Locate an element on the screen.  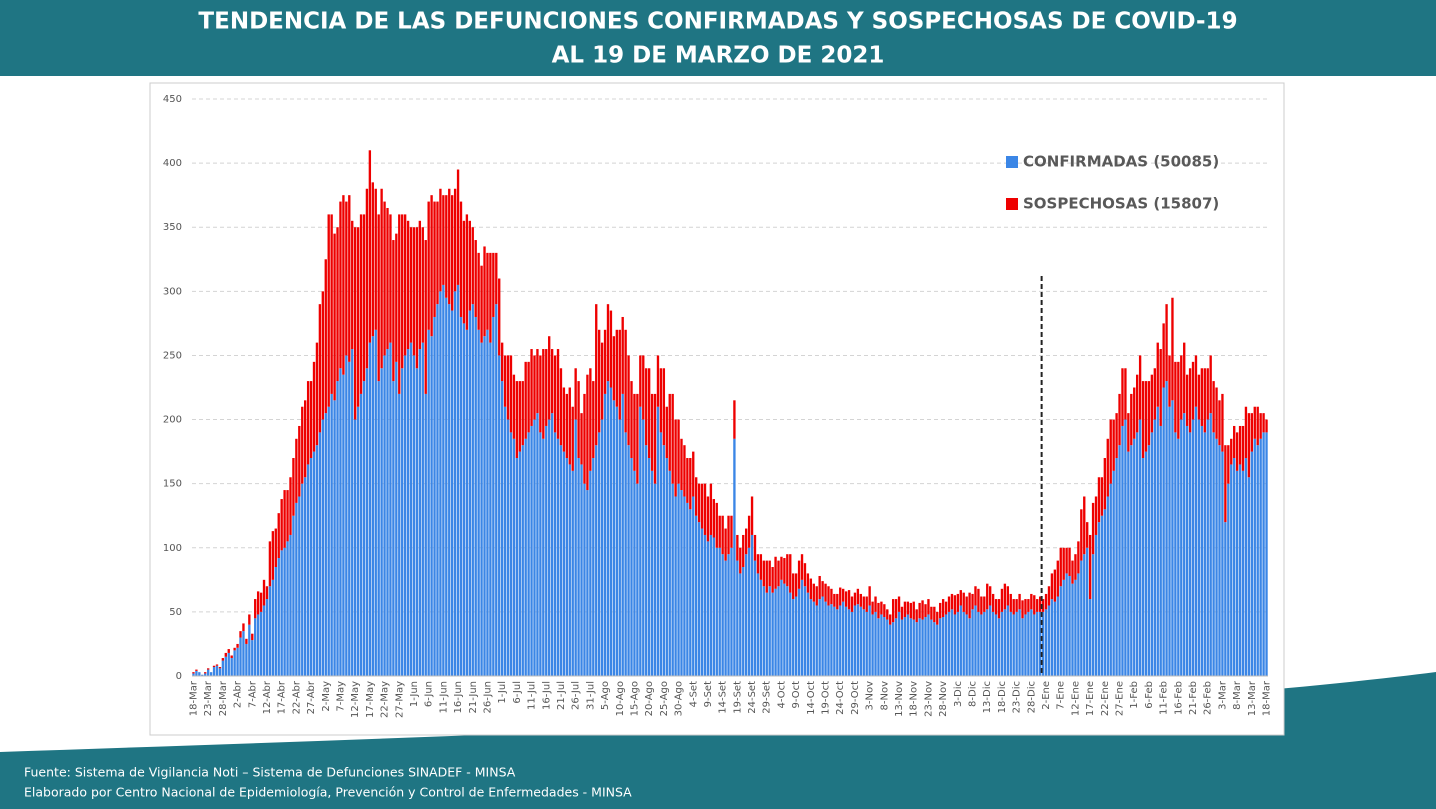
x-tick-label: 13-Dic is located at coordinates (987, 697).